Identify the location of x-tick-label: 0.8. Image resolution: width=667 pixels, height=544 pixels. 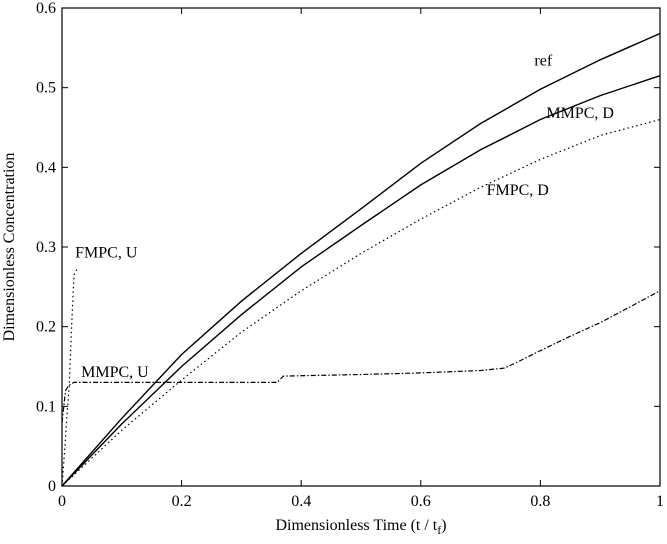
(540, 501).